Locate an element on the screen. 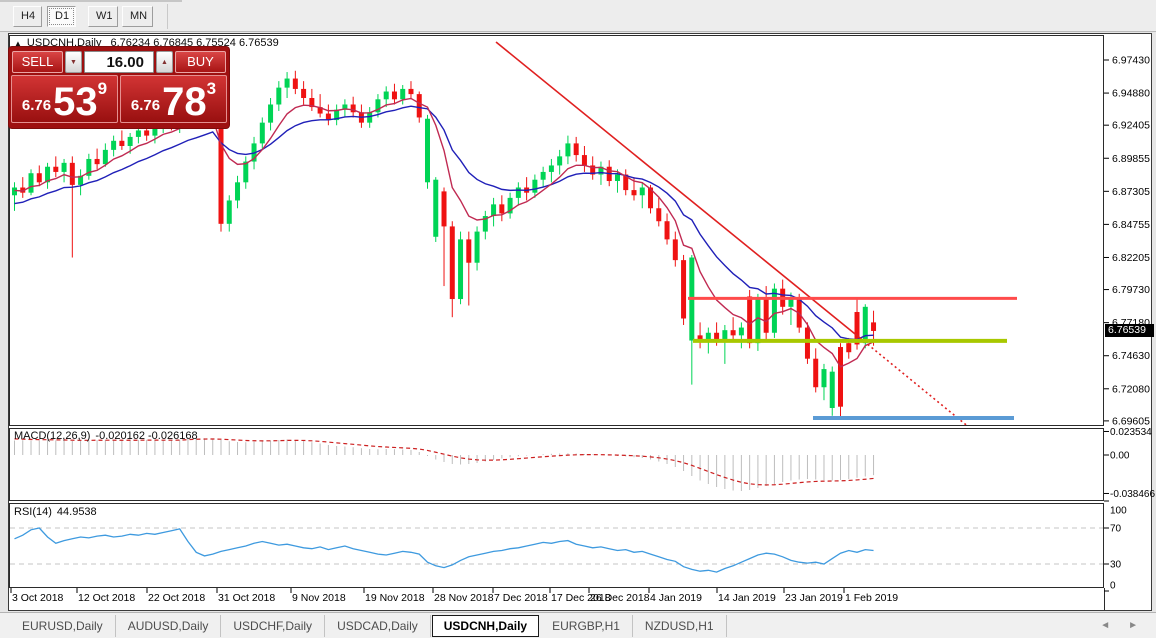 This screenshot has height=638, width=1156. buy-price-button: 6.76 78 3 is located at coordinates (173, 99).